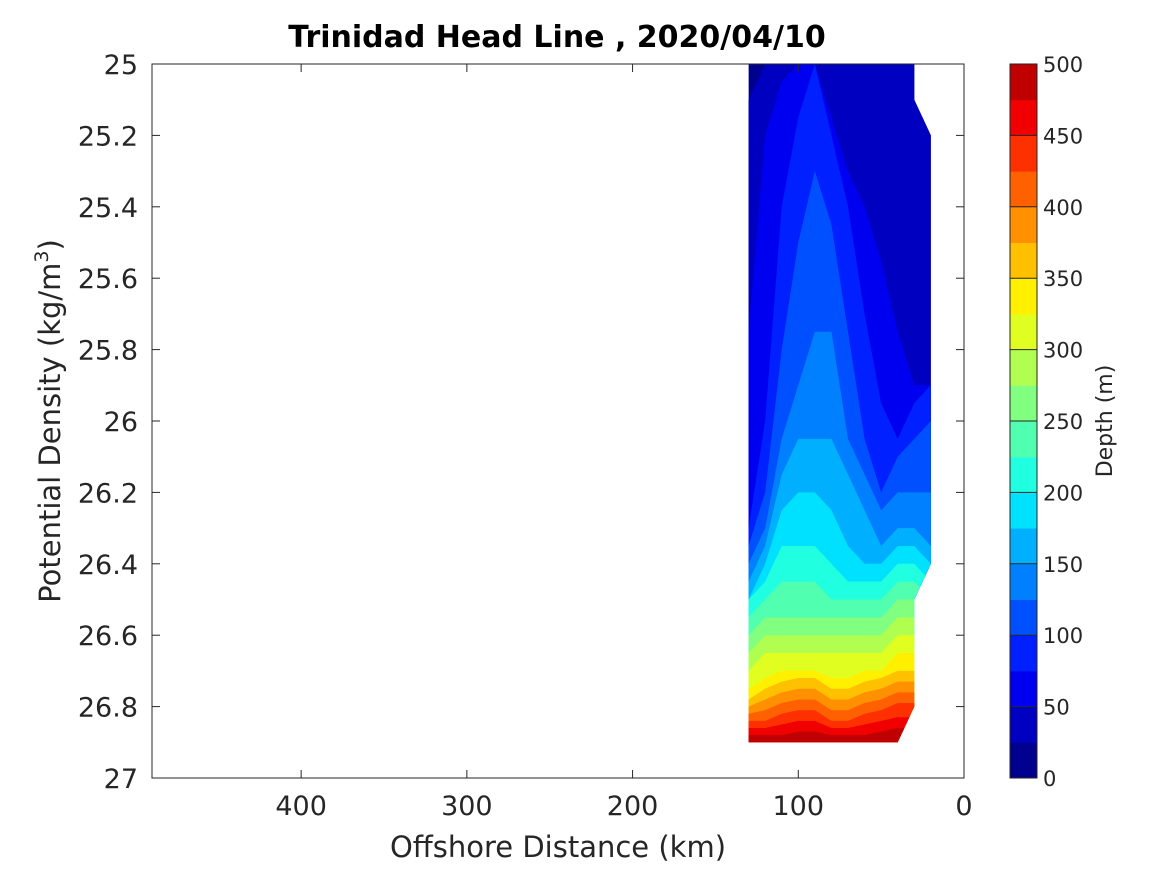 The image size is (1167, 875). I want to click on x-tick-label: 200, so click(633, 806).